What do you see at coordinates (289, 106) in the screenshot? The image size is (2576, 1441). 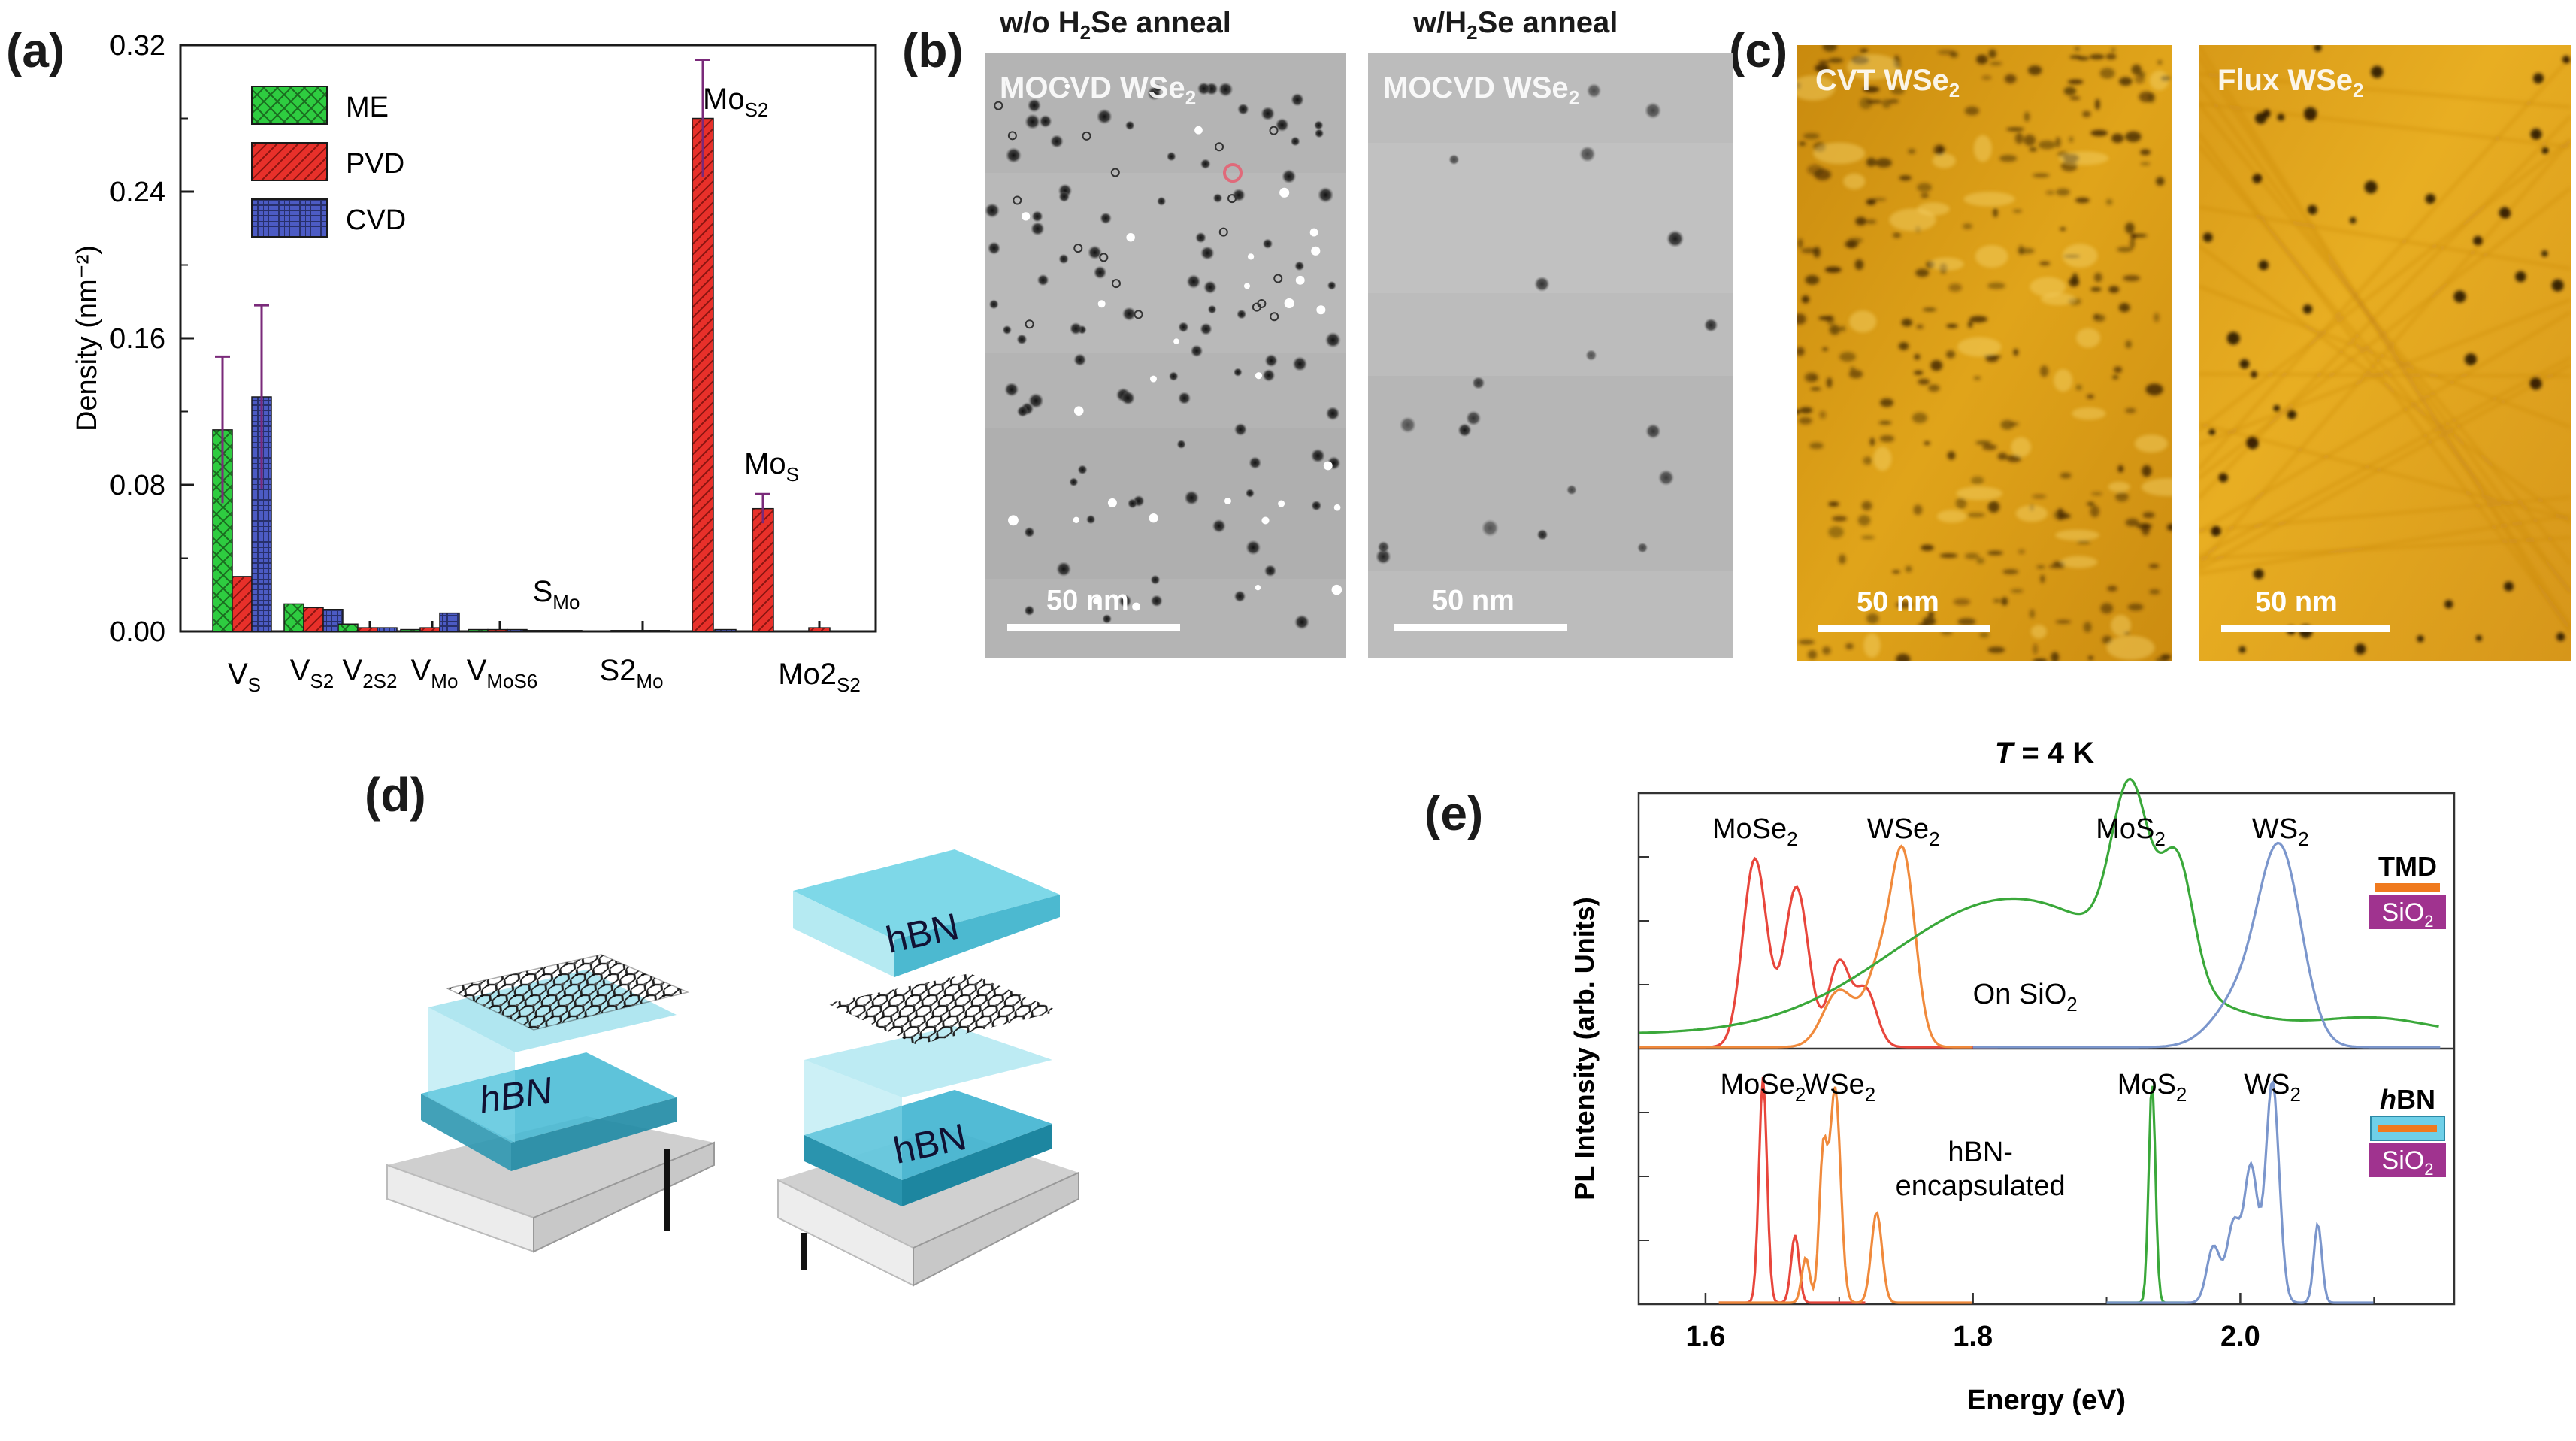 I see `legend-swatch-me` at bounding box center [289, 106].